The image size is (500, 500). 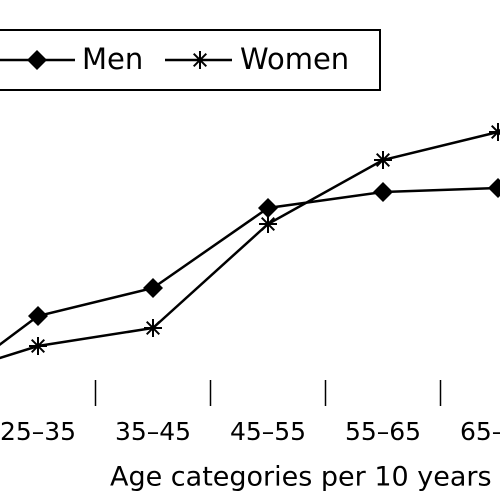 What do you see at coordinates (112, 59) in the screenshot?
I see `legend-label: Men` at bounding box center [112, 59].